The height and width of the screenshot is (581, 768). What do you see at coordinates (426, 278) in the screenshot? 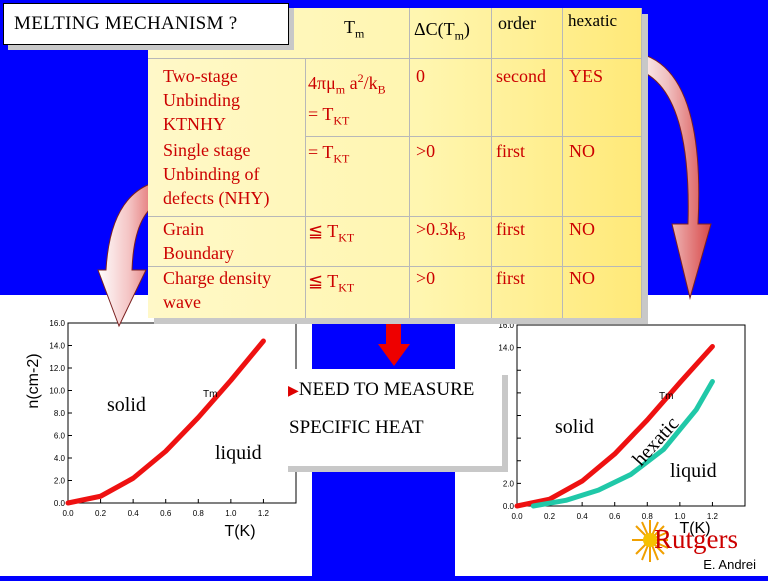
I see `row4-dc: >0` at bounding box center [426, 278].